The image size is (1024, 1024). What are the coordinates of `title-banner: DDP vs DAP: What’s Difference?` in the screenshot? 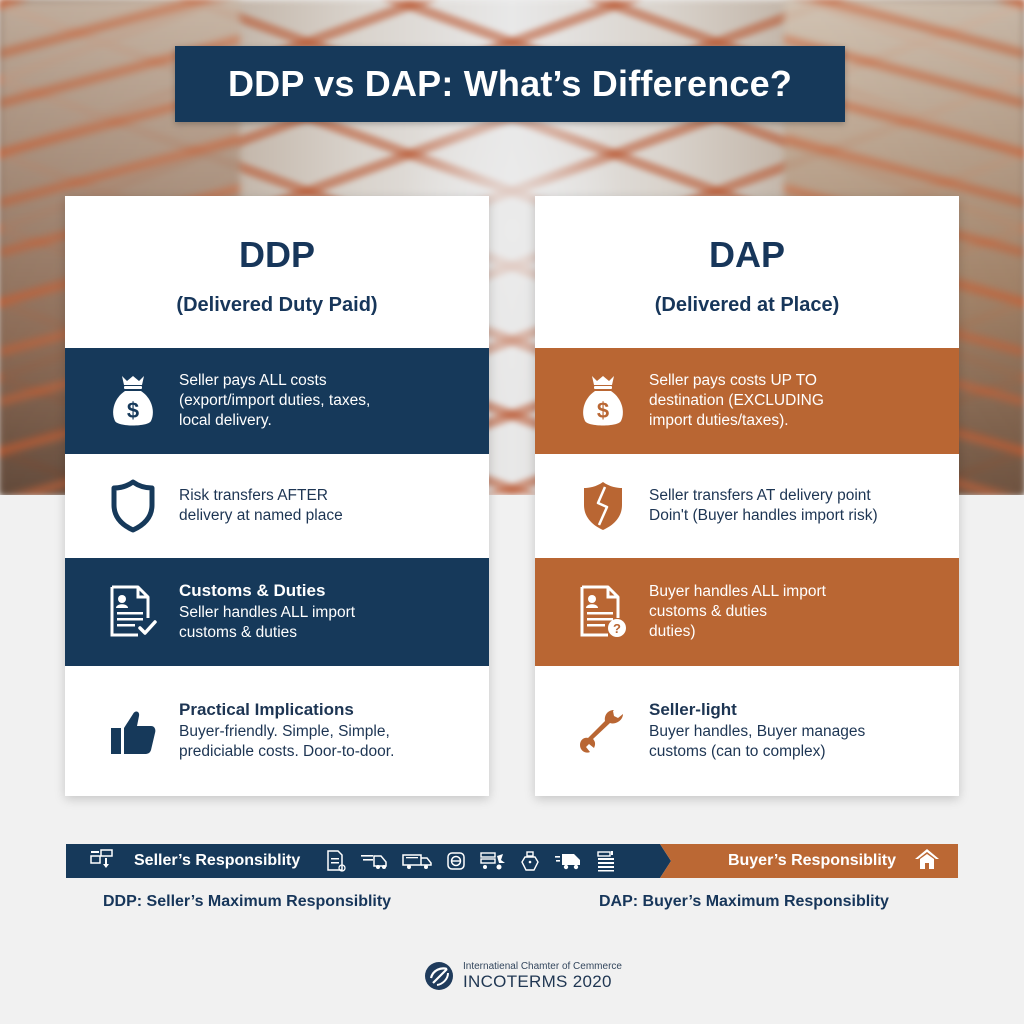 It's located at (510, 84).